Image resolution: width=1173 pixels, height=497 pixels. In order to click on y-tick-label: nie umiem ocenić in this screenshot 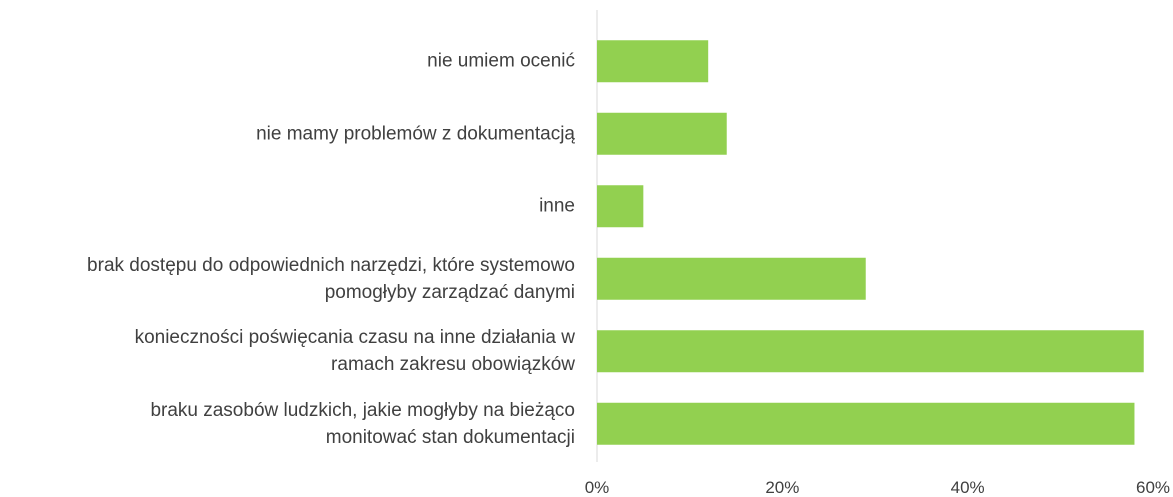, I will do `click(501, 61)`.